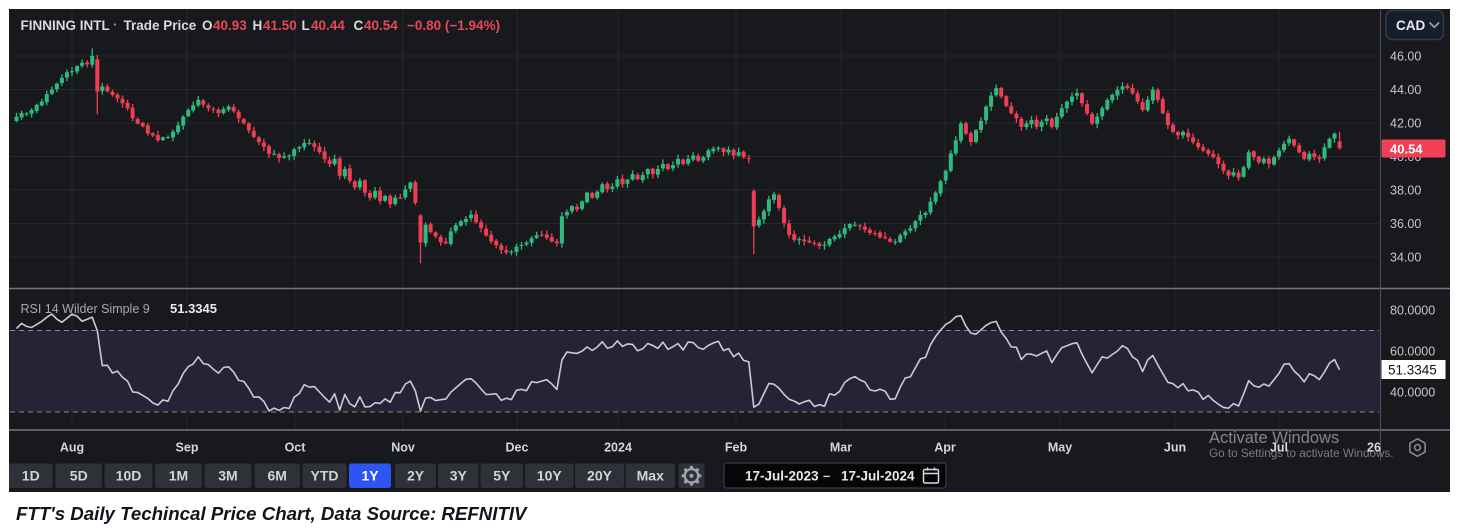 The height and width of the screenshot is (531, 1457). Describe the element at coordinates (227, 476) in the screenshot. I see `svg-text: 3M` at that location.